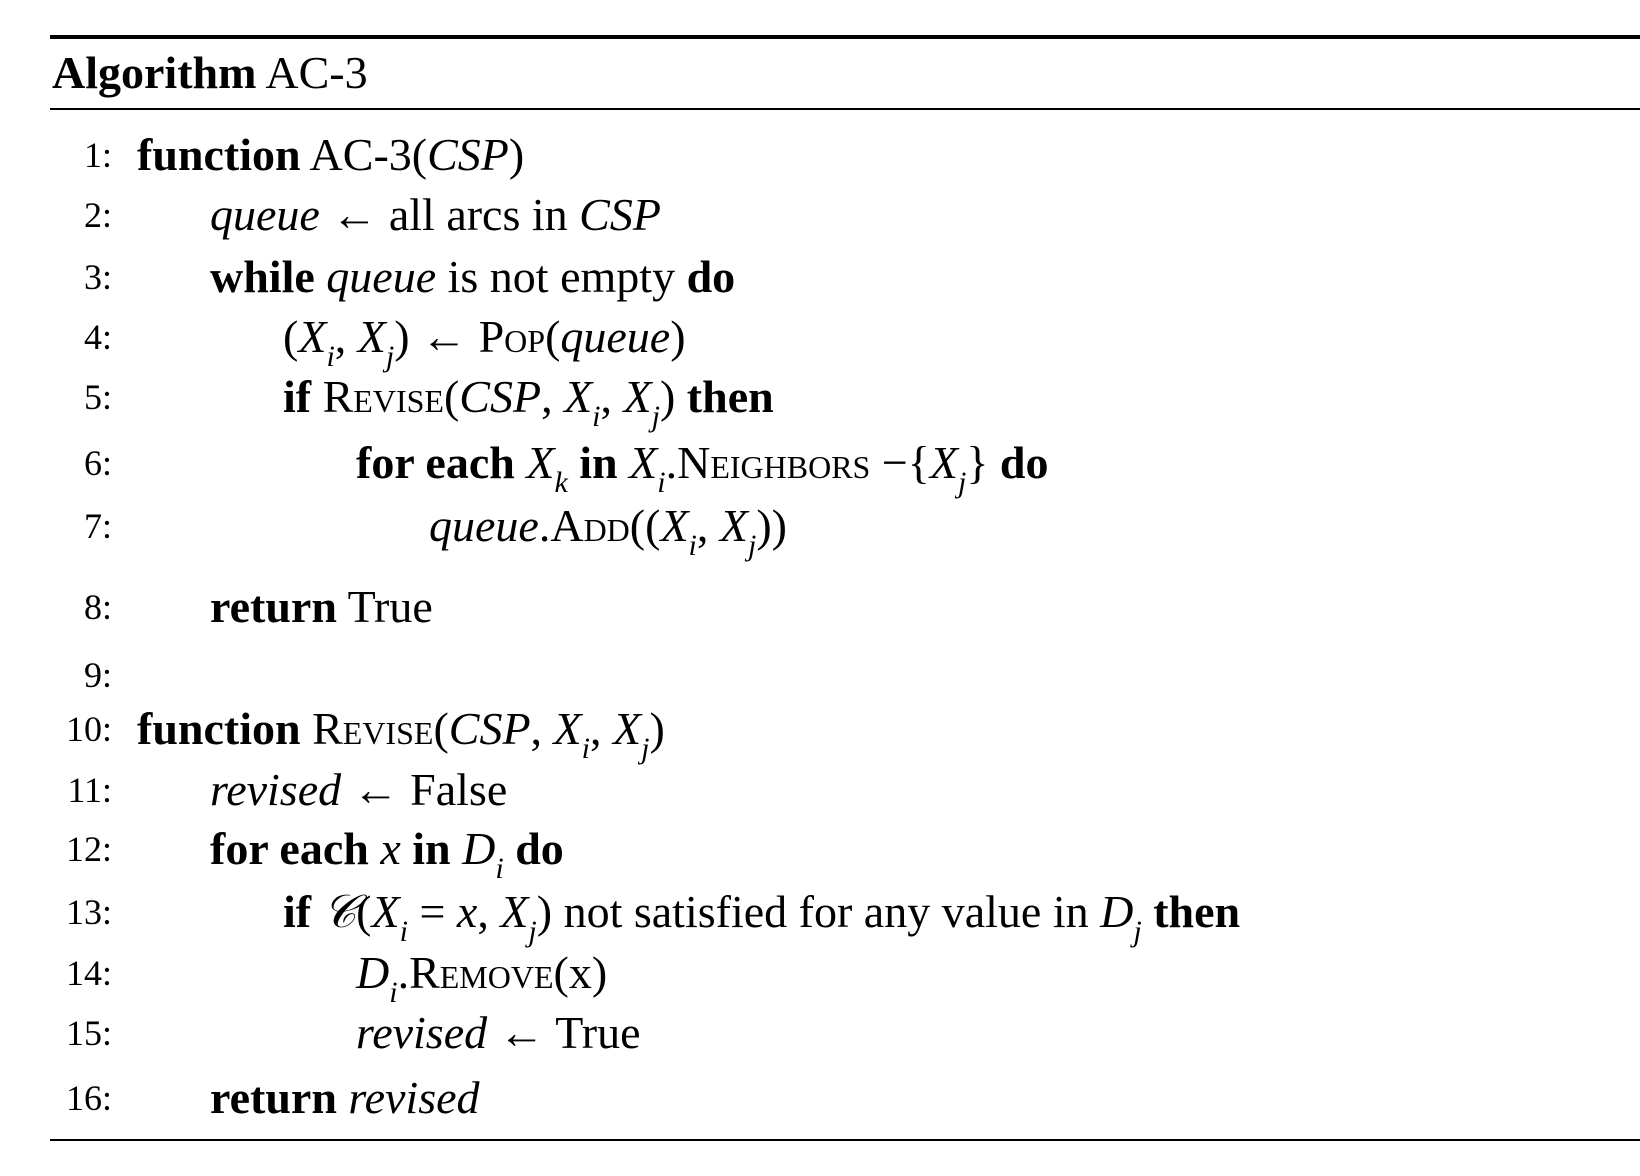  I want to click on line-code: for each x in Di do, so click(387, 852).